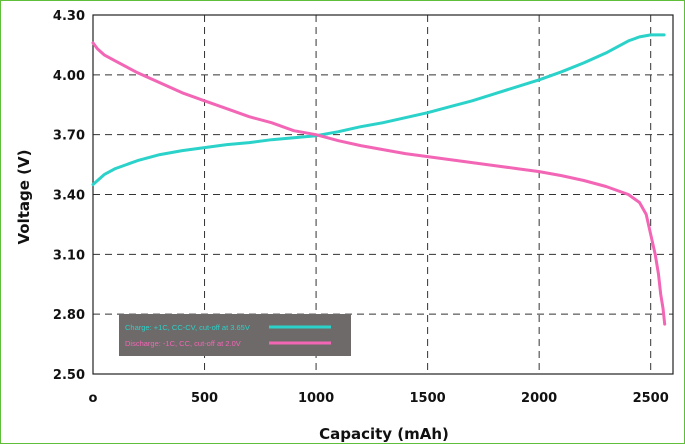  I want to click on y-tick-label: 2.80, so click(69, 315).